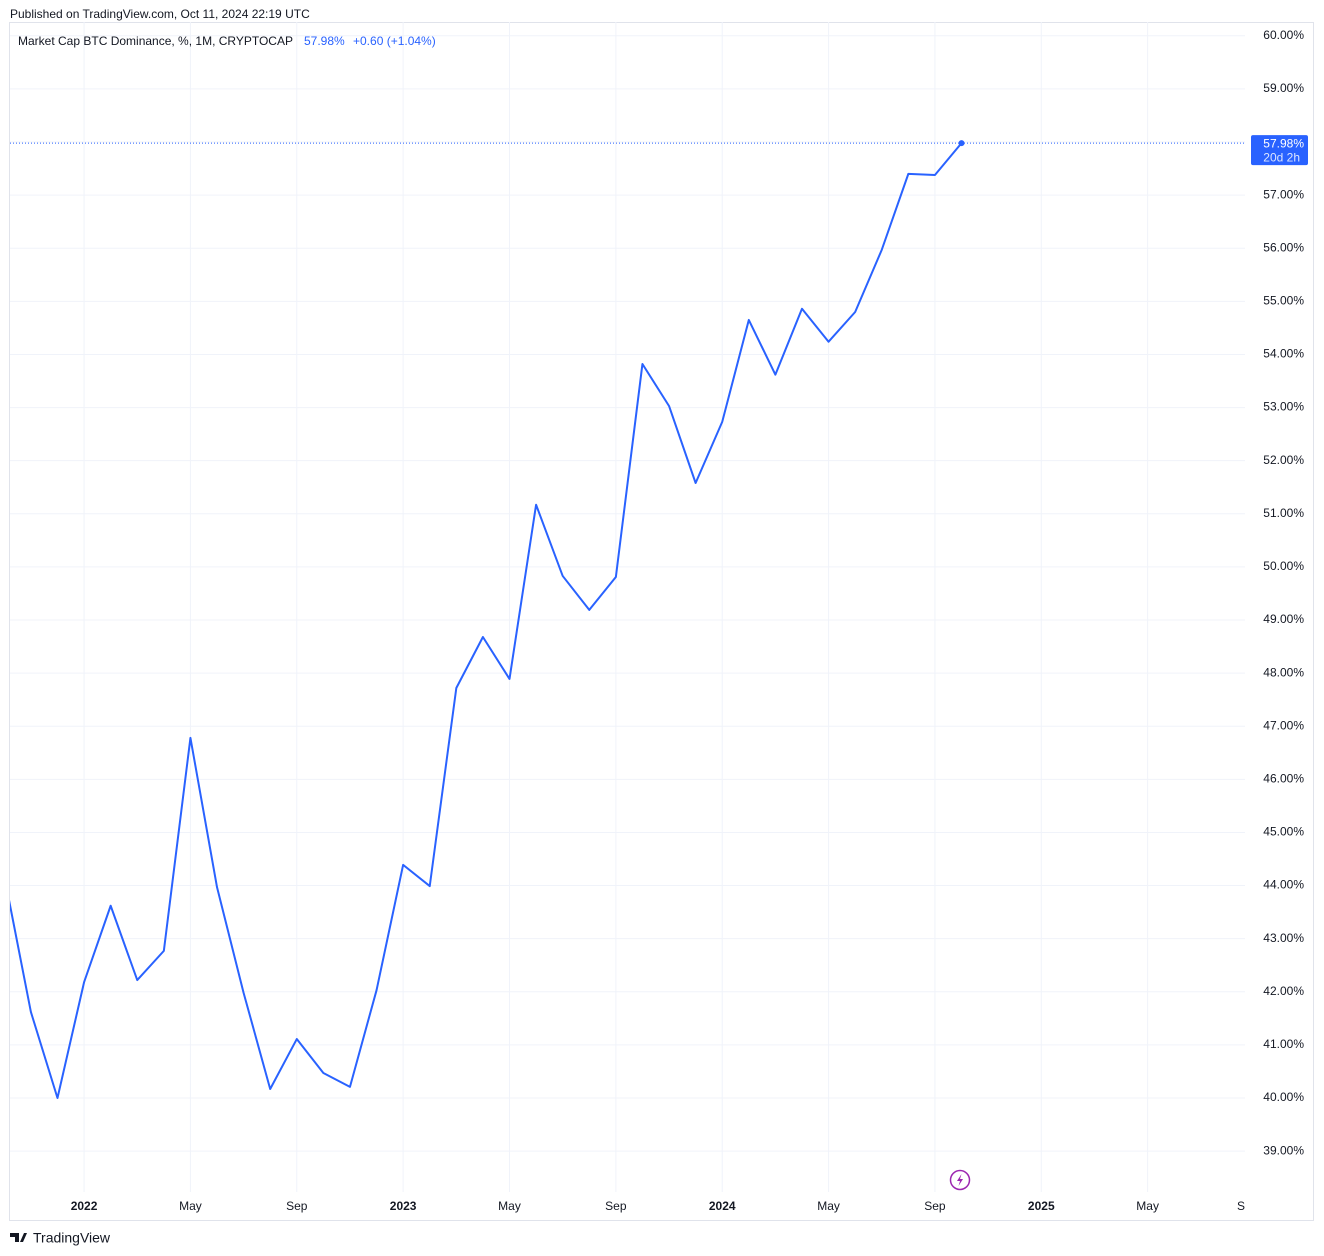  I want to click on y-tick-label: 53.00%, so click(1283, 407).